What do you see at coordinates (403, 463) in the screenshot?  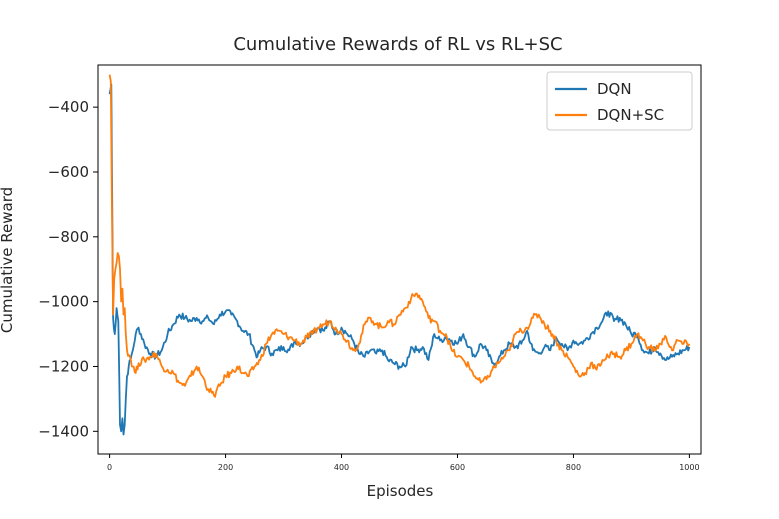 I see `x-axis: 0 200 400 600 800 1000` at bounding box center [403, 463].